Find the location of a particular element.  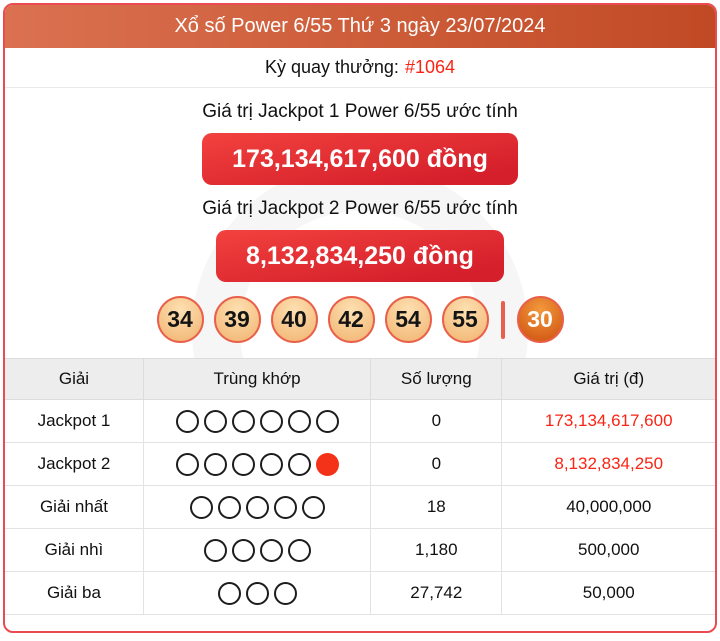

draw-label: Kỳ quay thưởng: is located at coordinates (332, 67).